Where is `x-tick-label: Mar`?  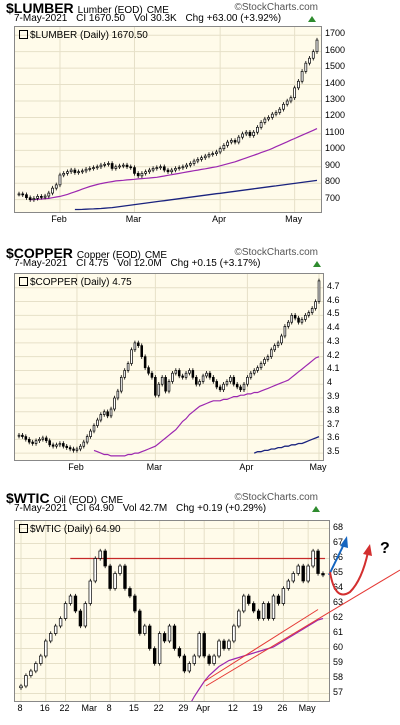
x-tick-label: Mar is located at coordinates (133, 219).